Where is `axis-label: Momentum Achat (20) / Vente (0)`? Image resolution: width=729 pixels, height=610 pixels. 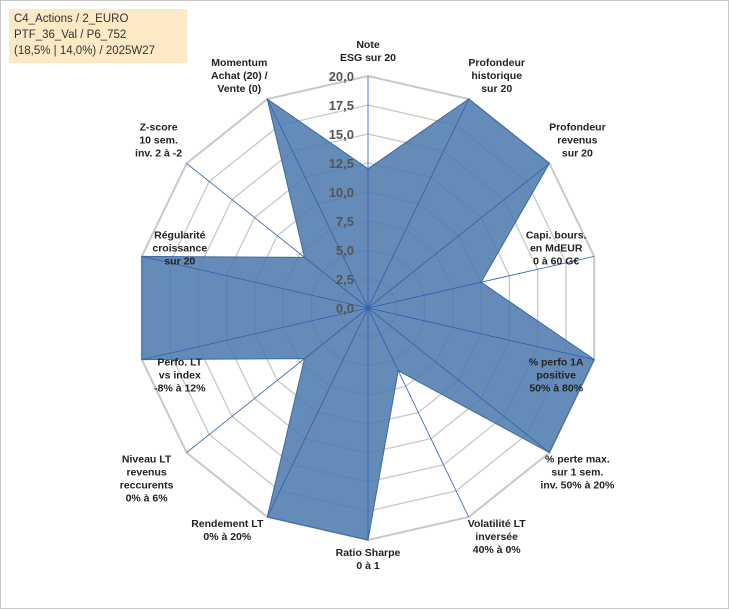 axis-label: Momentum Achat (20) / Vente (0) is located at coordinates (239, 76).